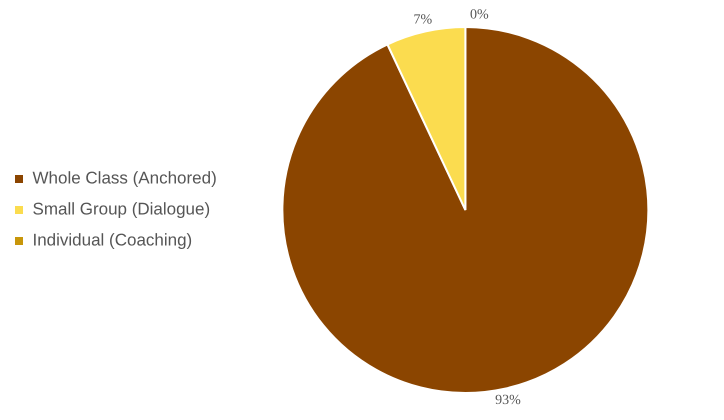 This screenshot has height=420, width=724. What do you see at coordinates (112, 240) in the screenshot?
I see `legend-label: Individual (Coaching)` at bounding box center [112, 240].